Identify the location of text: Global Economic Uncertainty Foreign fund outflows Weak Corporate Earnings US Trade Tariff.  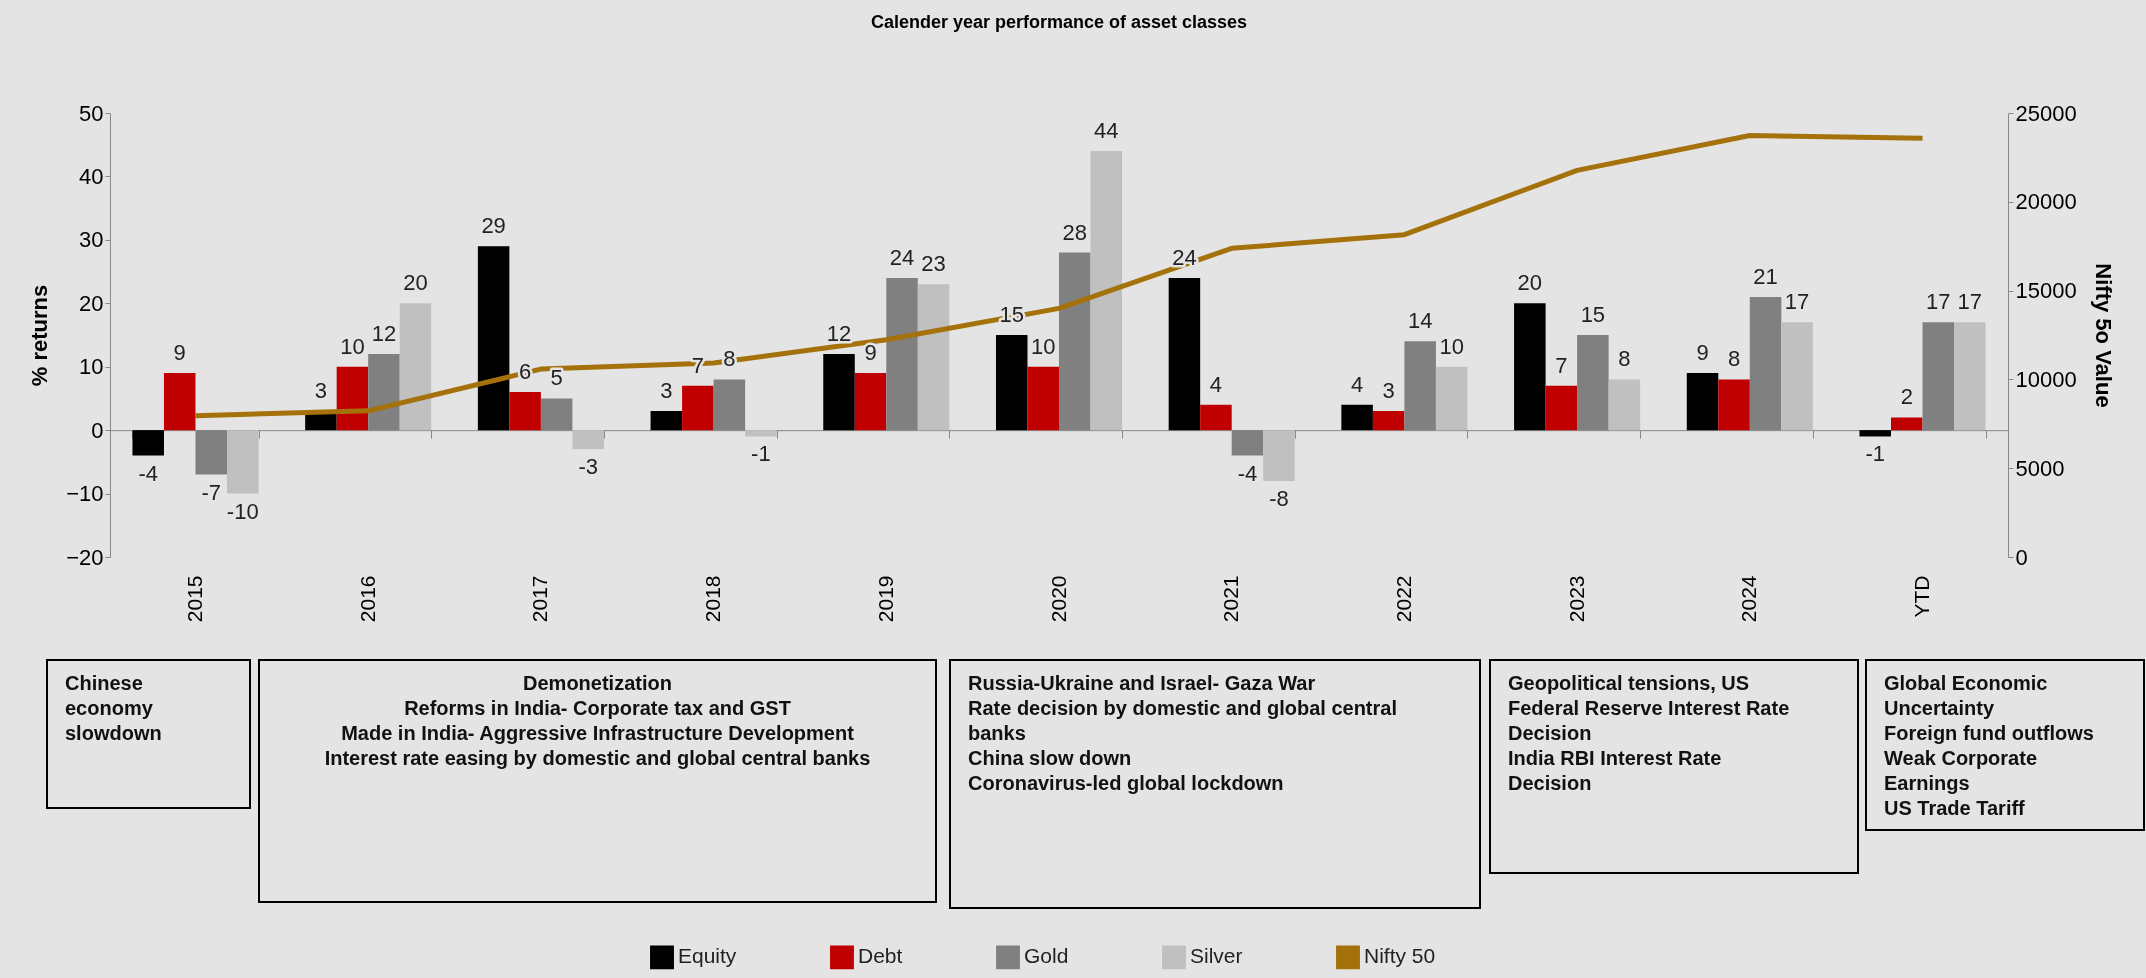
(1989, 745).